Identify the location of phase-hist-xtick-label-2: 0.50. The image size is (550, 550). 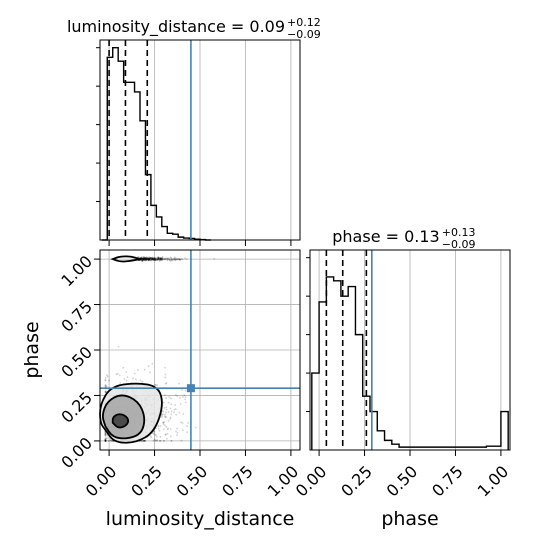
(402, 481).